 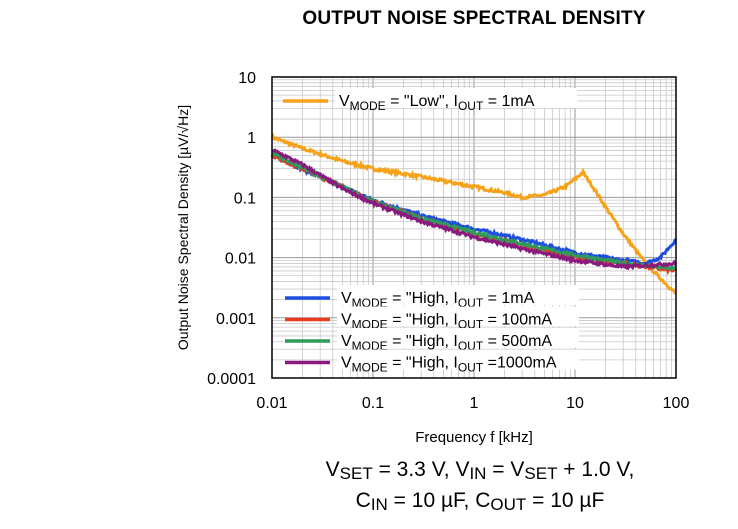 What do you see at coordinates (575, 403) in the screenshot?
I see `x-tick-label: 10` at bounding box center [575, 403].